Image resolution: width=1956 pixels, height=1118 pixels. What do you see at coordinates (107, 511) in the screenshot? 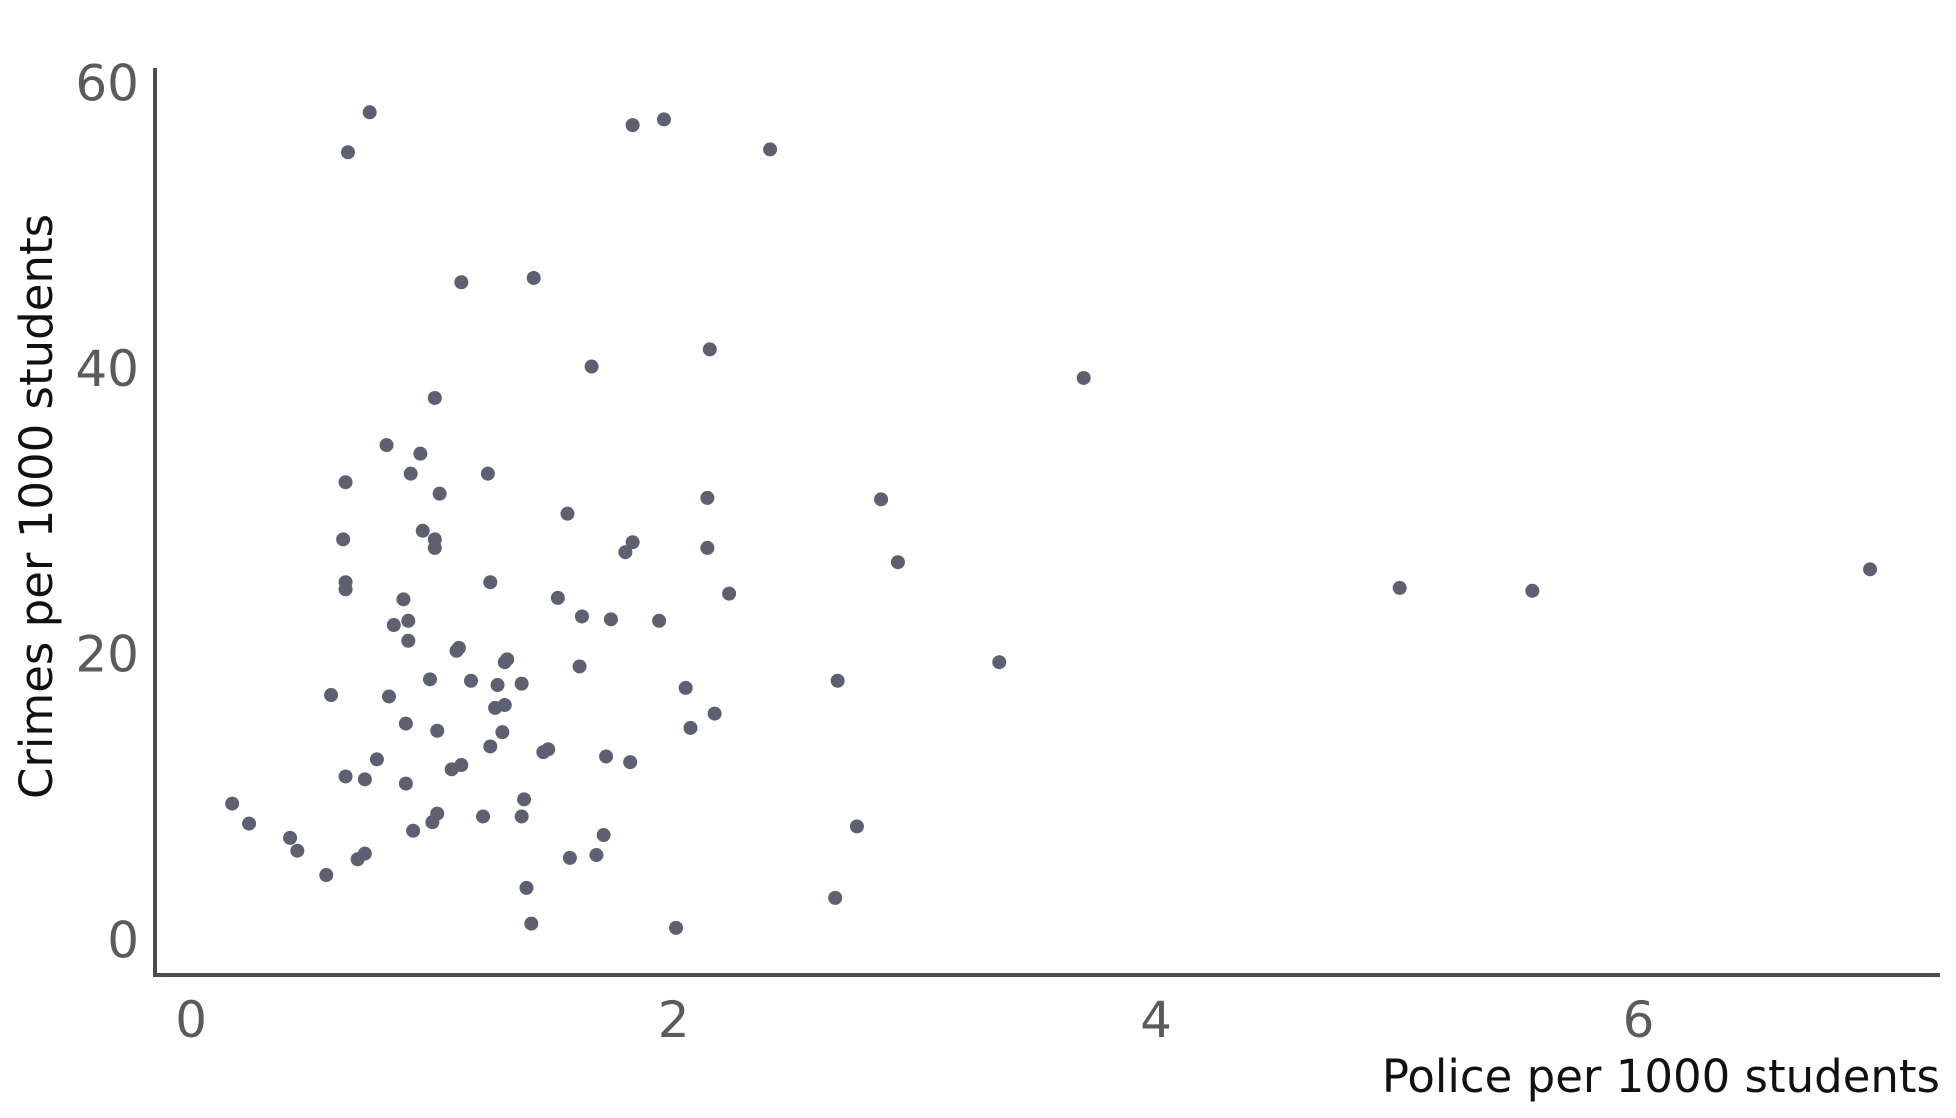
I see `y-tick-labels: 0 20 40 60` at bounding box center [107, 511].